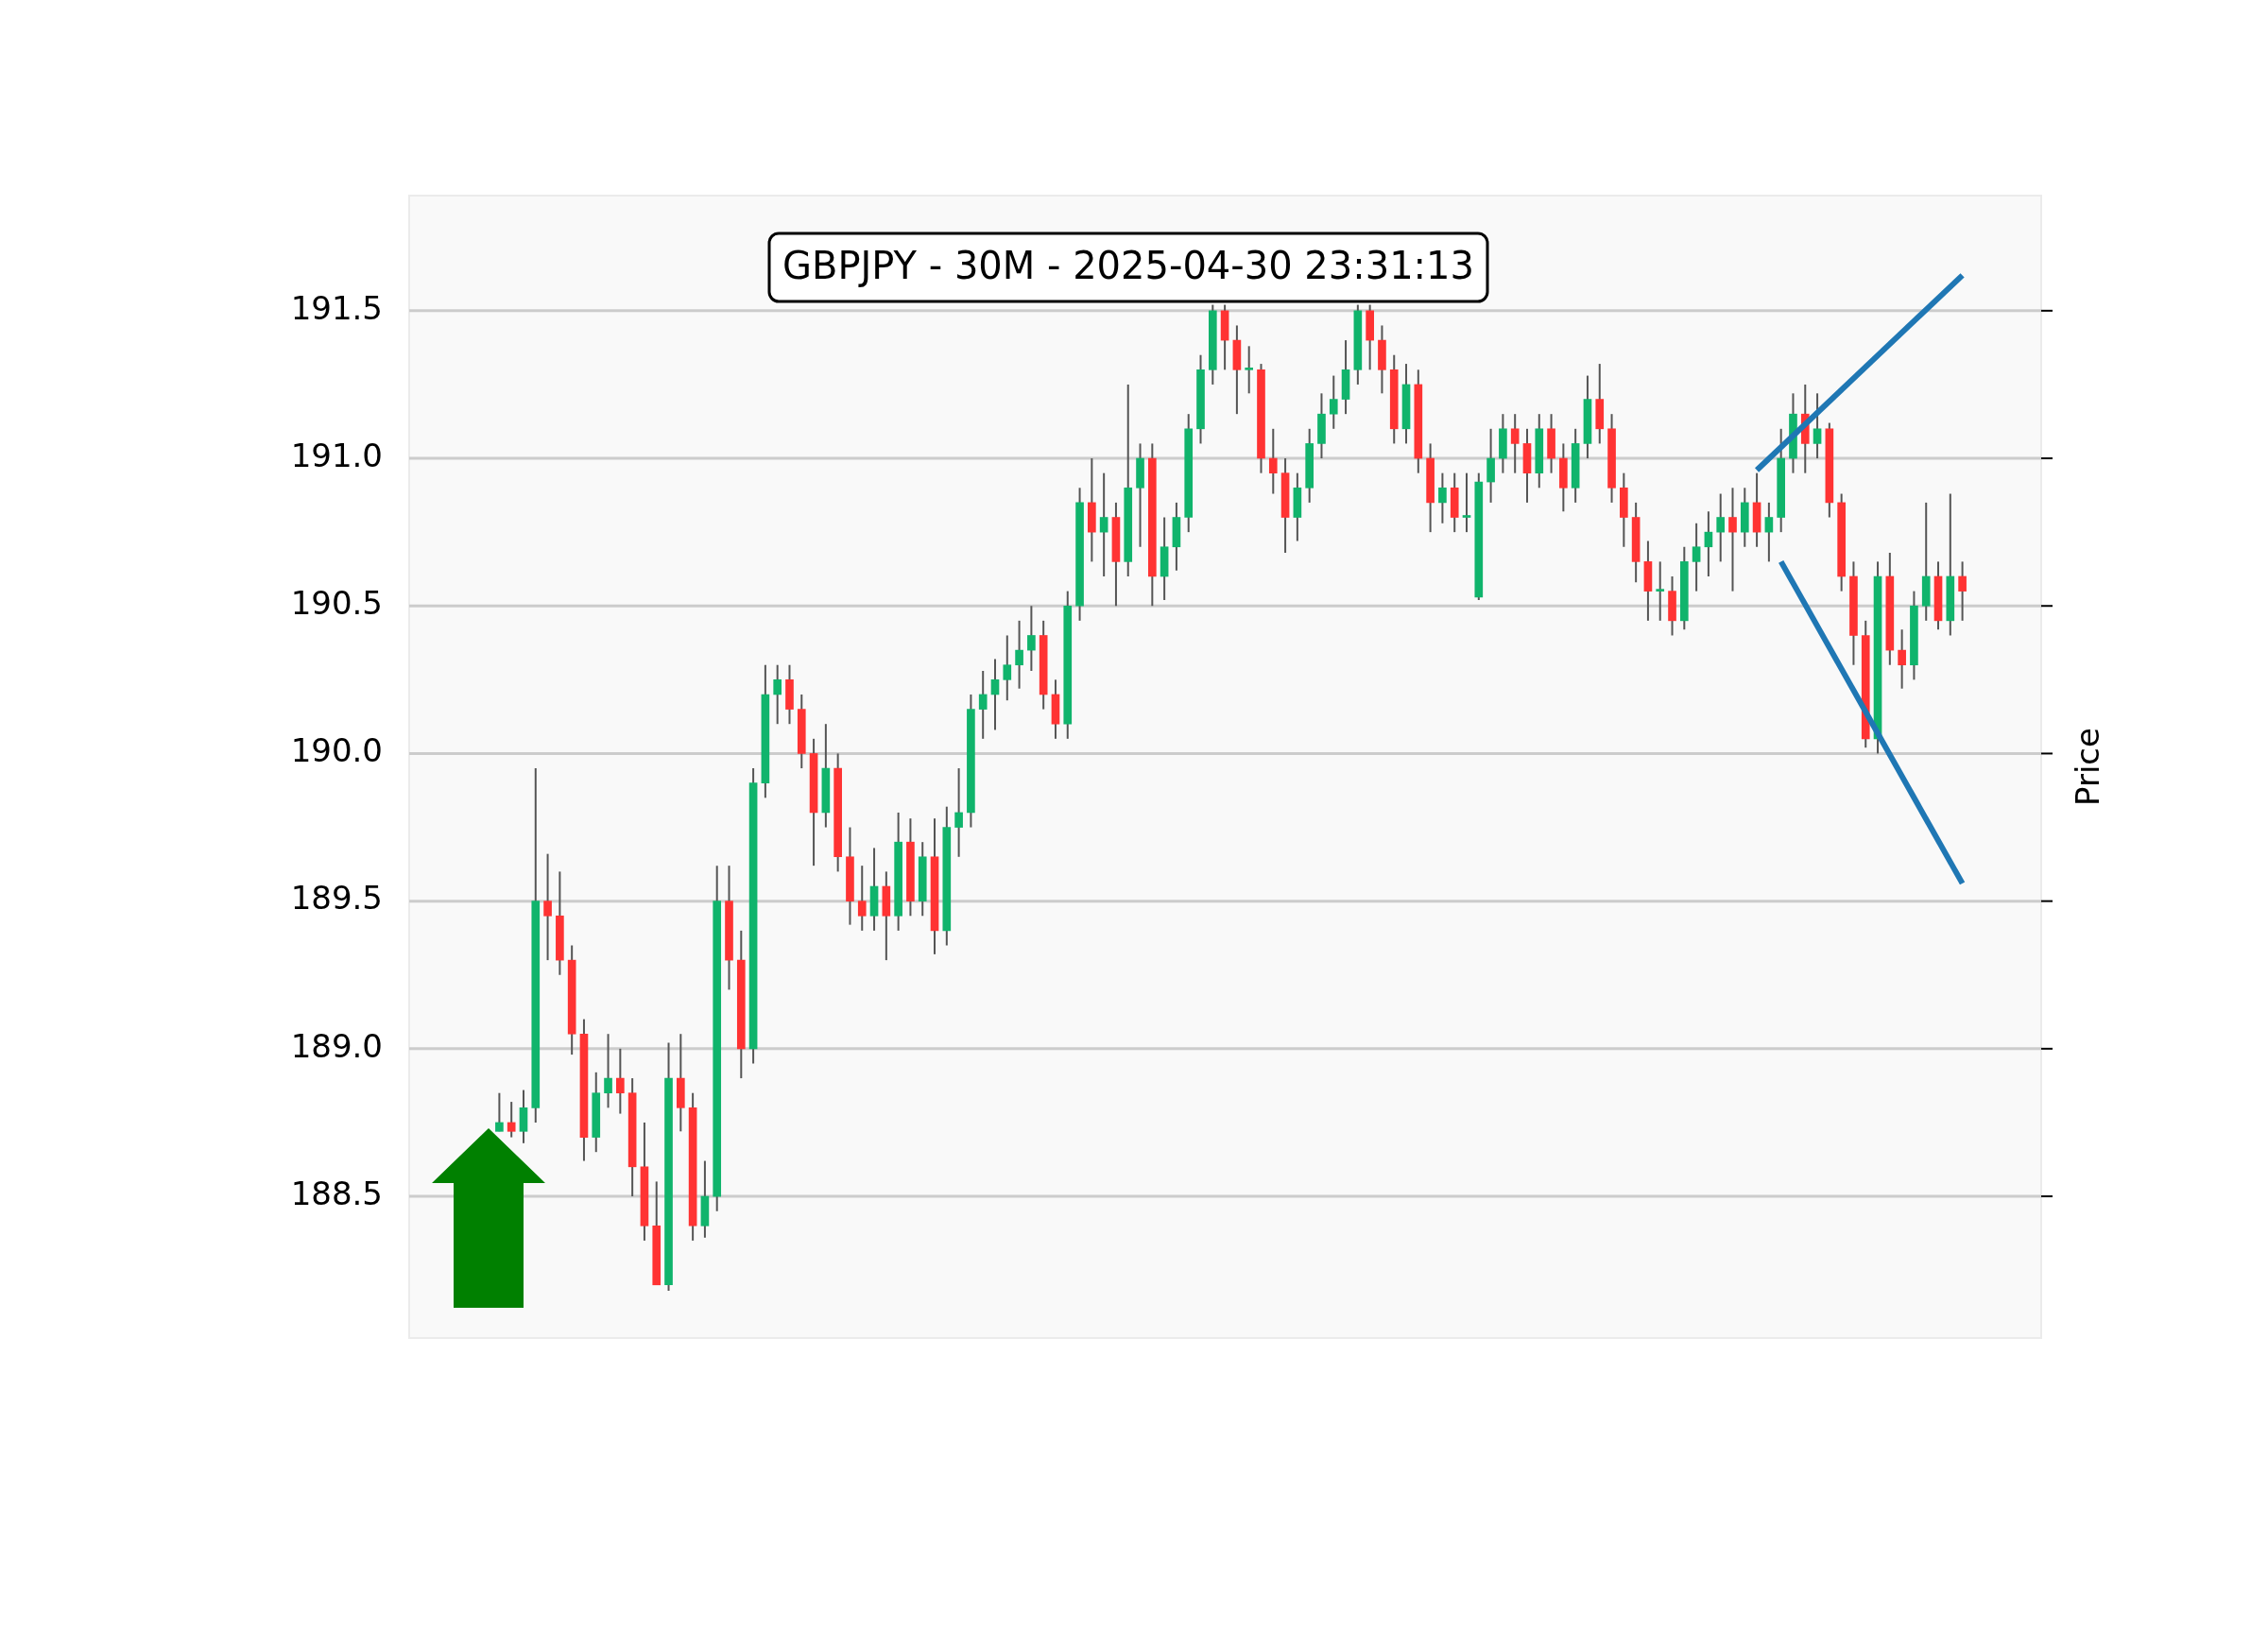 The height and width of the screenshot is (1630, 2268). What do you see at coordinates (1128, 266) in the screenshot?
I see `text: GBPJPY - 30M - 2025-04-30 23:31:13` at bounding box center [1128, 266].